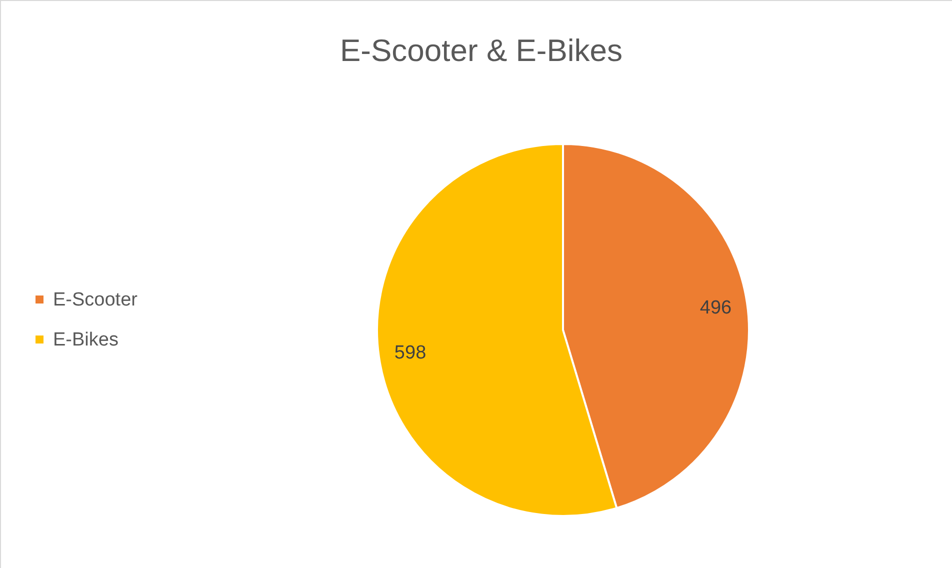  I want to click on data-label: 496, so click(716, 307).